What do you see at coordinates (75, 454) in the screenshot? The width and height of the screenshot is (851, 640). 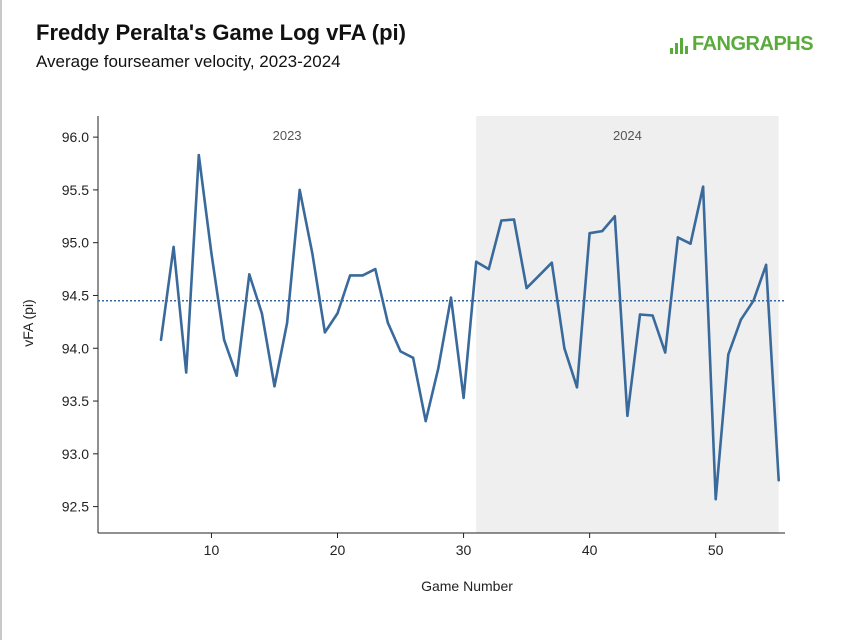 I see `y-tick-label: 93.0` at bounding box center [75, 454].